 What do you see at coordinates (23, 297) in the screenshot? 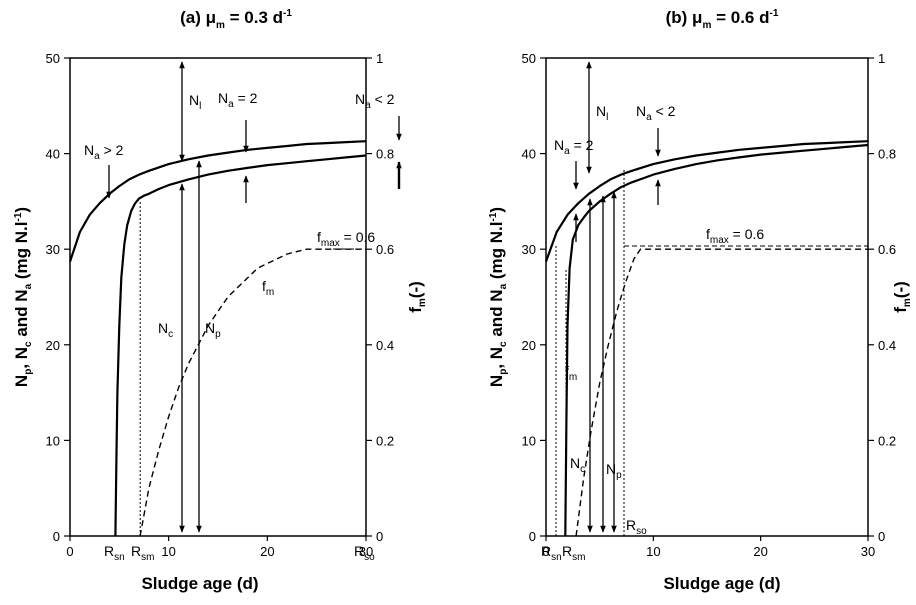
I see `panel-a-y-axis-label: Np, Nc and Na (mg N.l-1)` at bounding box center [23, 297].